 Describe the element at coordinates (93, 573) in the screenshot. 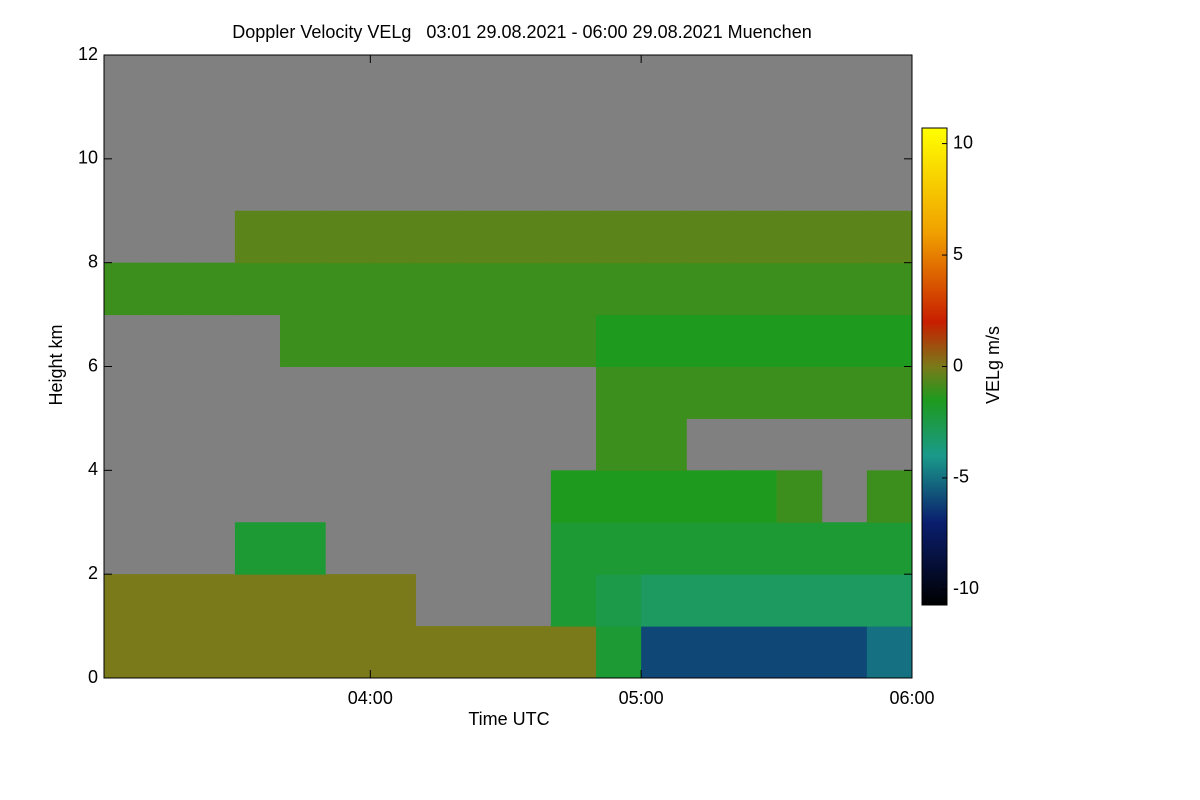

I see `y-tick-label: 2` at that location.